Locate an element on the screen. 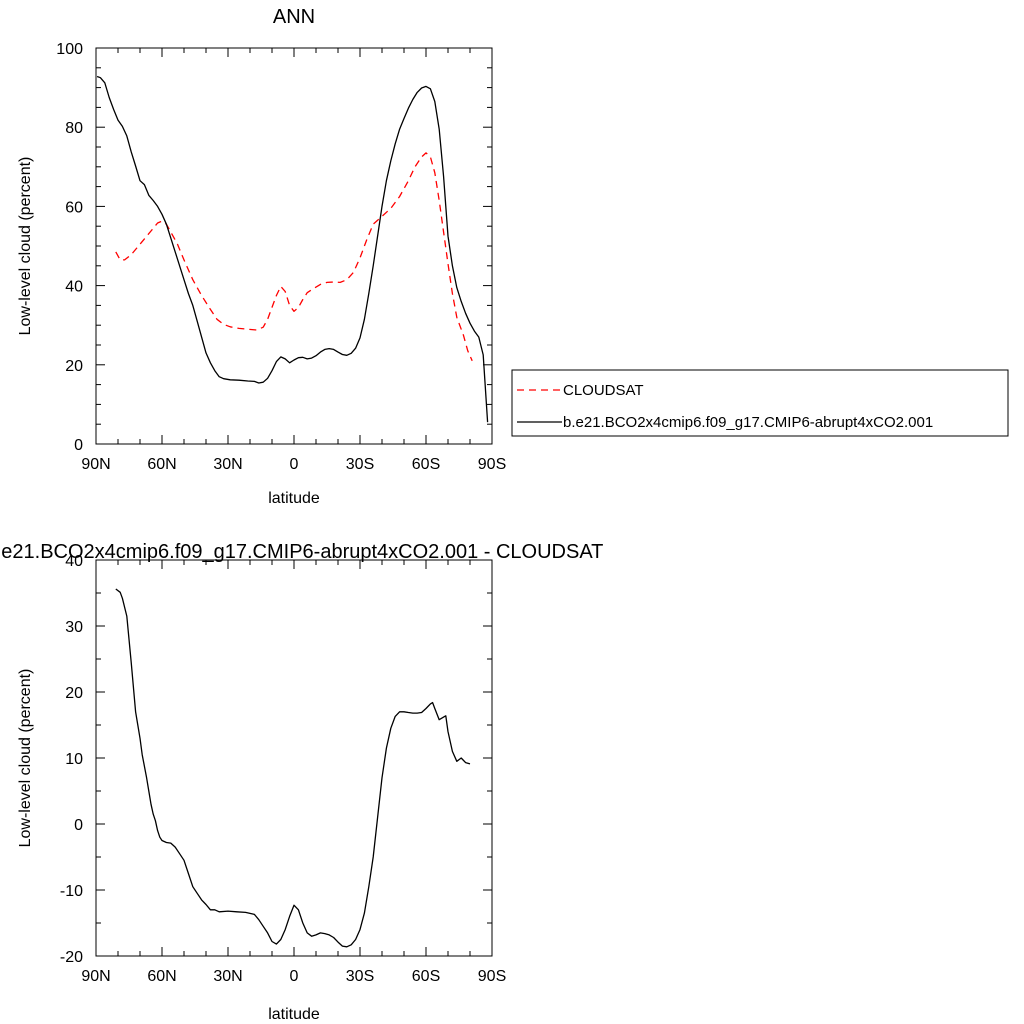 This screenshot has width=1024, height=1024. bottom-panel-x-axis-label: latitude is located at coordinates (294, 1014).